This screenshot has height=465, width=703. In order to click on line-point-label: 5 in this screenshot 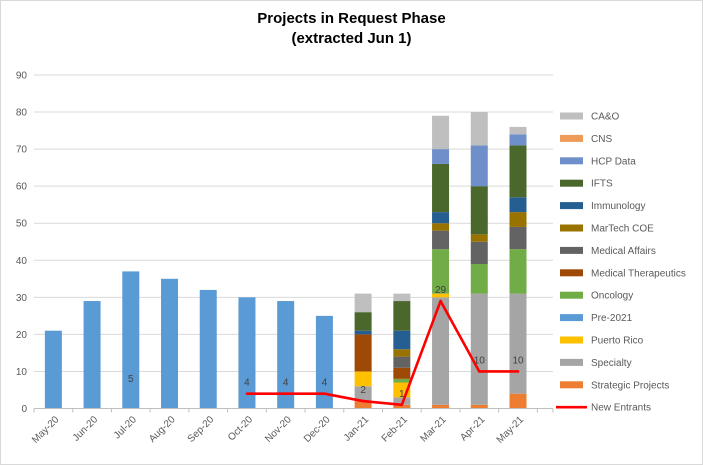, I will do `click(131, 379)`.